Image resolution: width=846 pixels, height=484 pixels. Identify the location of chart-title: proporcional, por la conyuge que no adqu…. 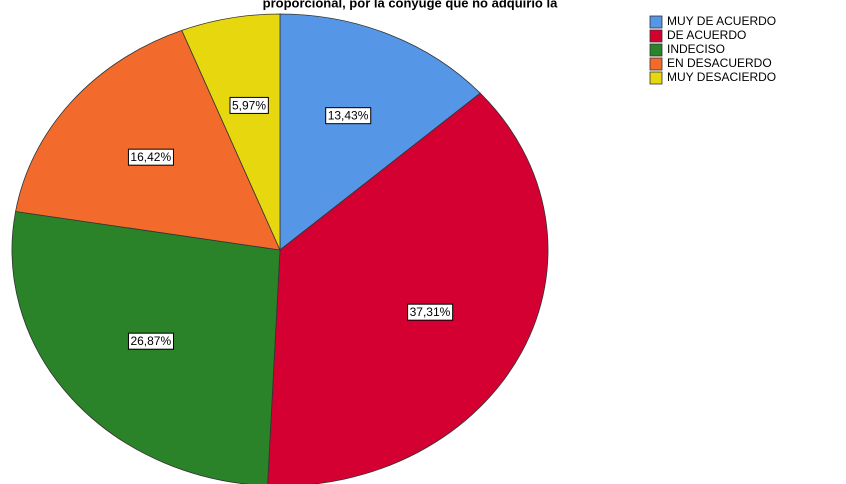
(410, 5).